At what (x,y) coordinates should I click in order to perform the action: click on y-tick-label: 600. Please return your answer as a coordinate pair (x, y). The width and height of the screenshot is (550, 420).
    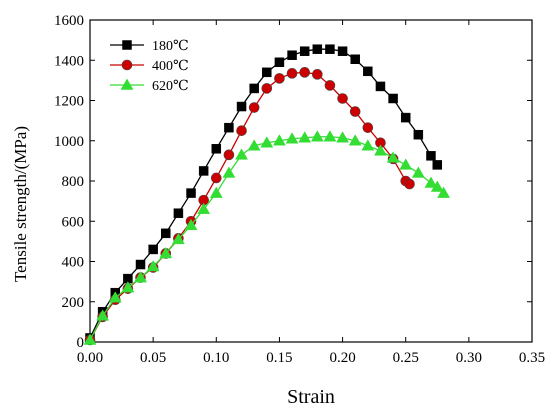
    Looking at the image, I should click on (73, 222).